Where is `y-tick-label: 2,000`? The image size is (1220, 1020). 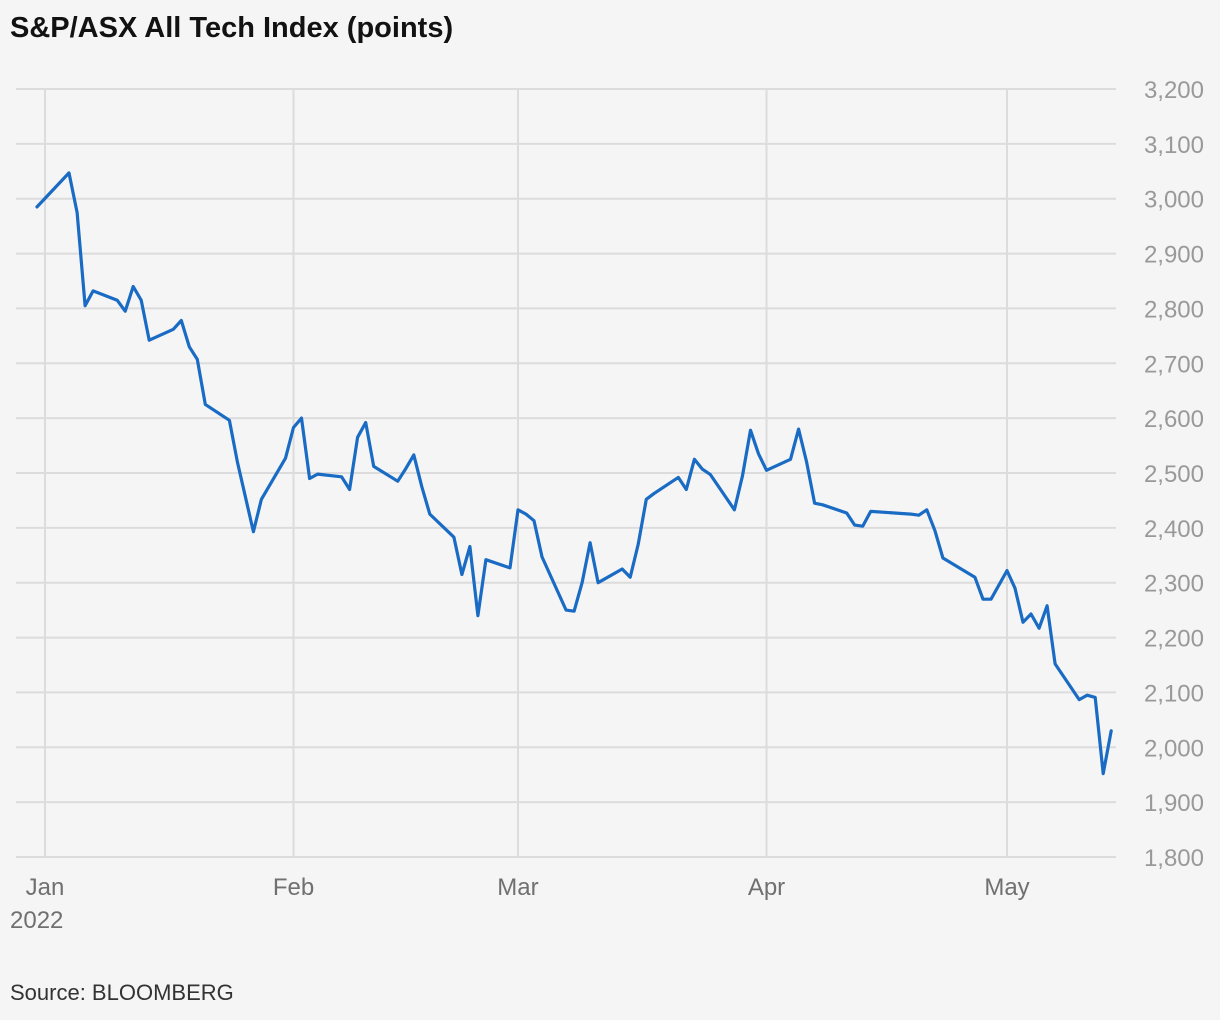 y-tick-label: 2,000 is located at coordinates (1174, 748).